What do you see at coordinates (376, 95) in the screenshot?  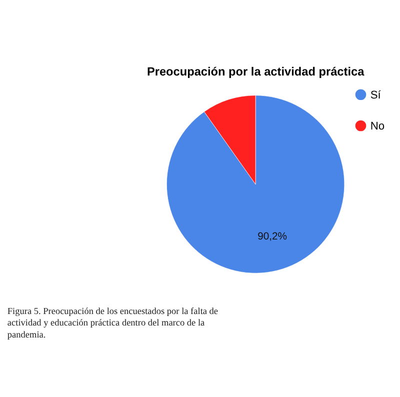 I see `legend-label: Sí` at bounding box center [376, 95].